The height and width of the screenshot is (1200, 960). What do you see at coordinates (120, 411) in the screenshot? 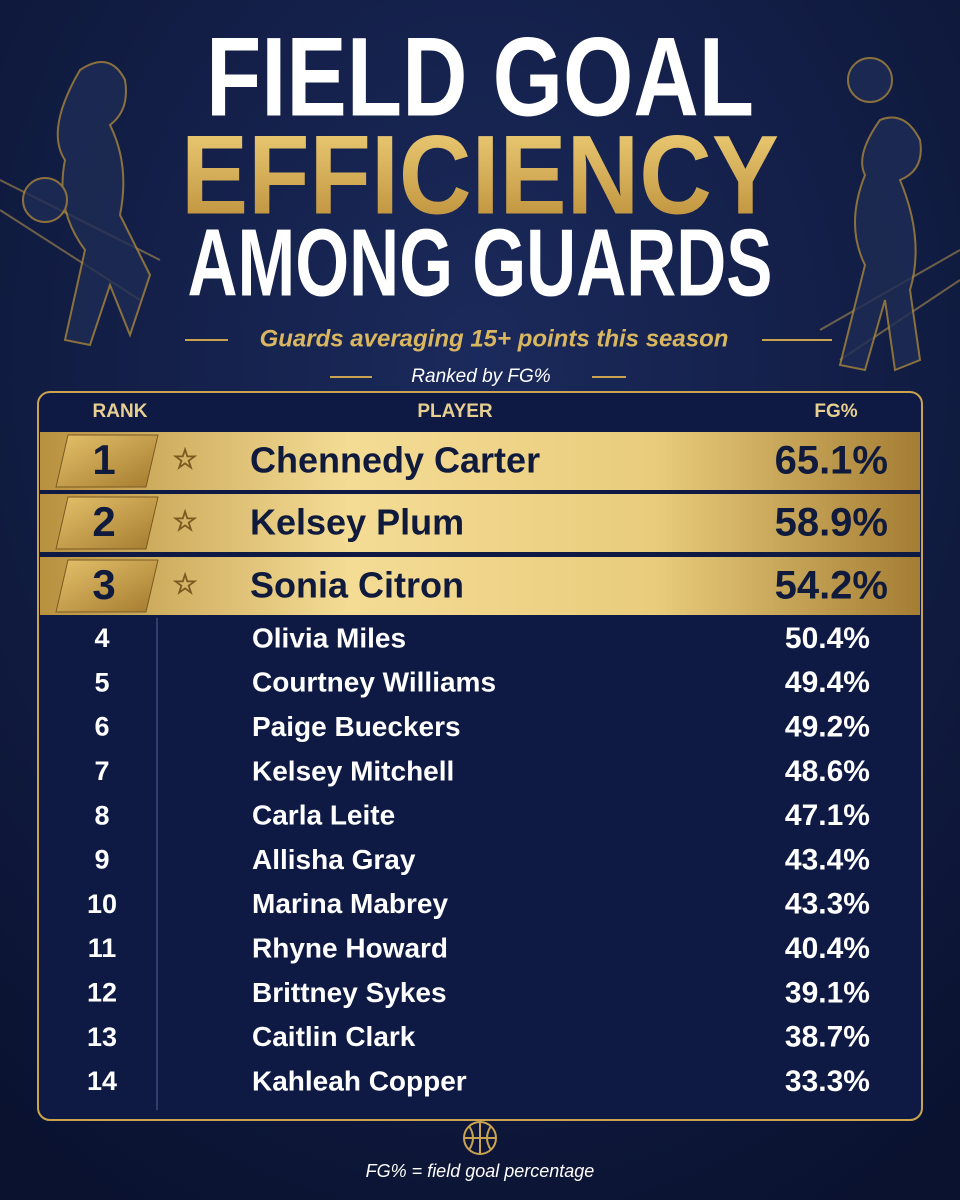
I see `column-header: RANK` at bounding box center [120, 411].